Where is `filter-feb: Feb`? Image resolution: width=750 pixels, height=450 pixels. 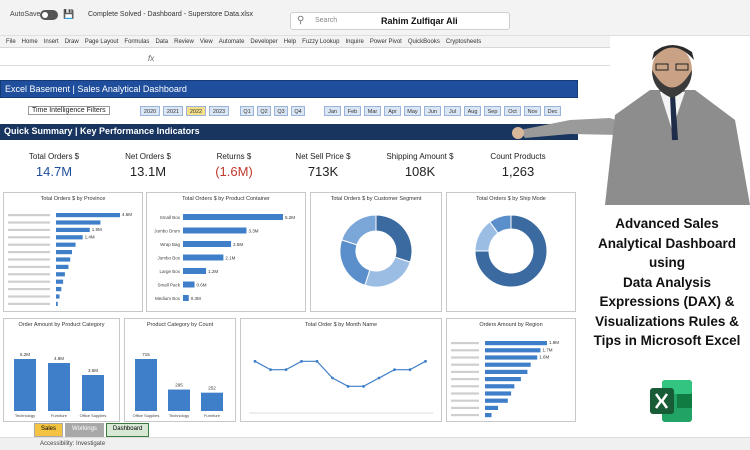
filter-feb: Feb is located at coordinates (352, 111).